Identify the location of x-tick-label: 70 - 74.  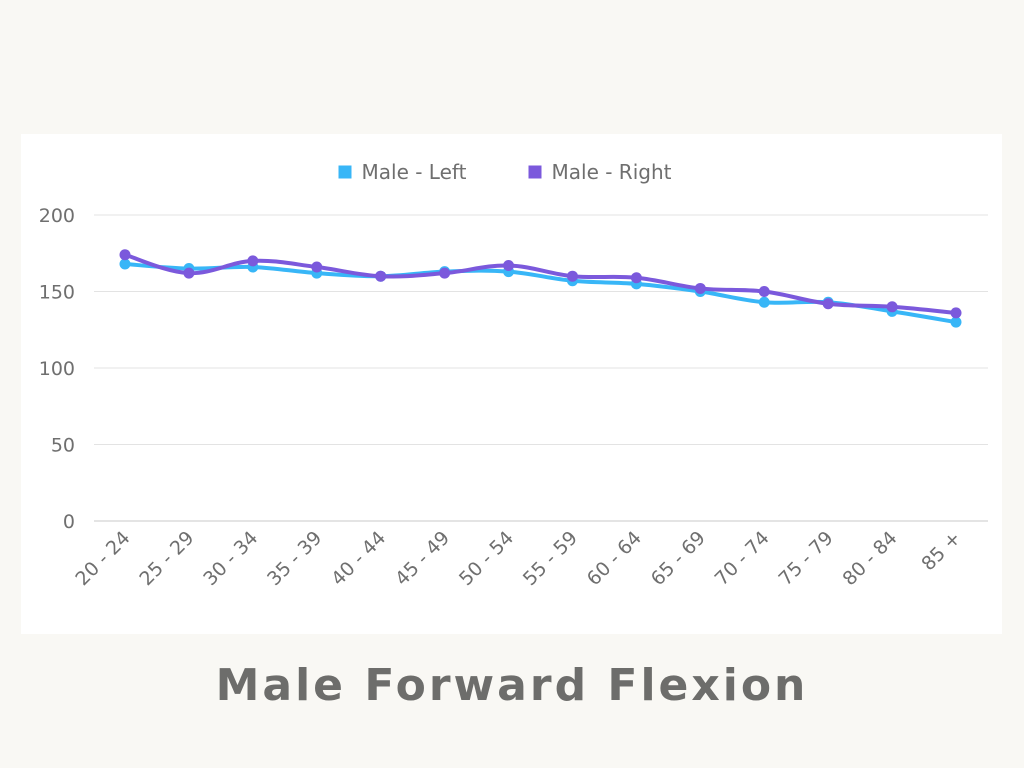
(742, 558).